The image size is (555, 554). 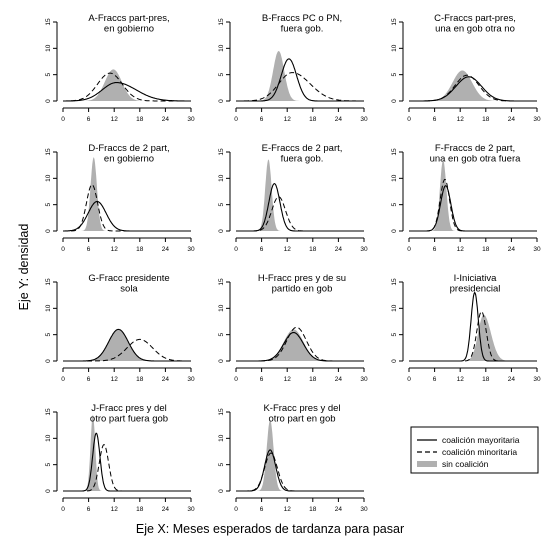 What do you see at coordinates (301, 419) in the screenshot?
I see `panel-title-line: otro part en gob` at bounding box center [301, 419].